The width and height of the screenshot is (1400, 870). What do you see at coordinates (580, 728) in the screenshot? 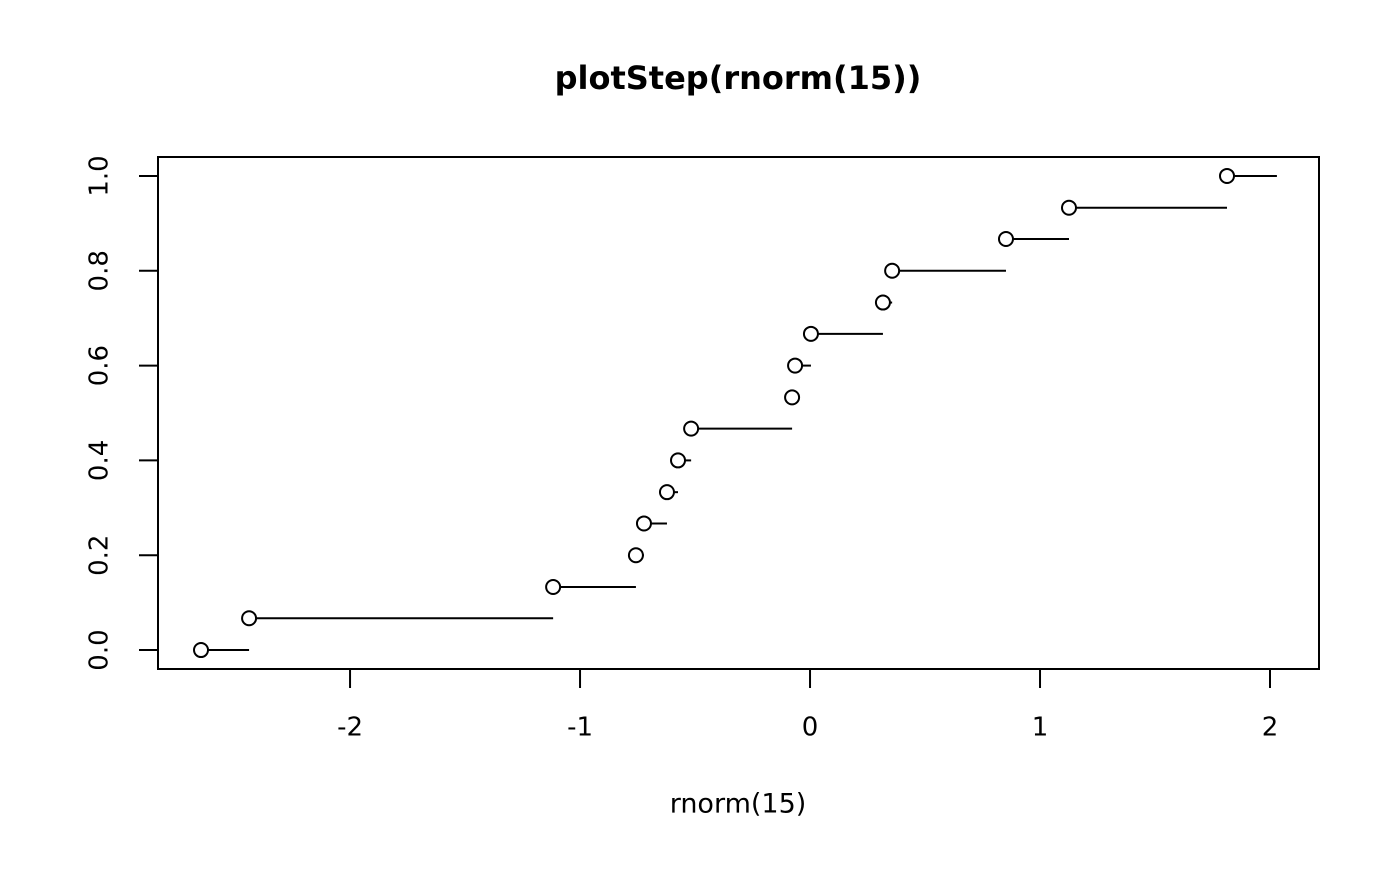
I see `x-tick-label: -1` at bounding box center [580, 728].